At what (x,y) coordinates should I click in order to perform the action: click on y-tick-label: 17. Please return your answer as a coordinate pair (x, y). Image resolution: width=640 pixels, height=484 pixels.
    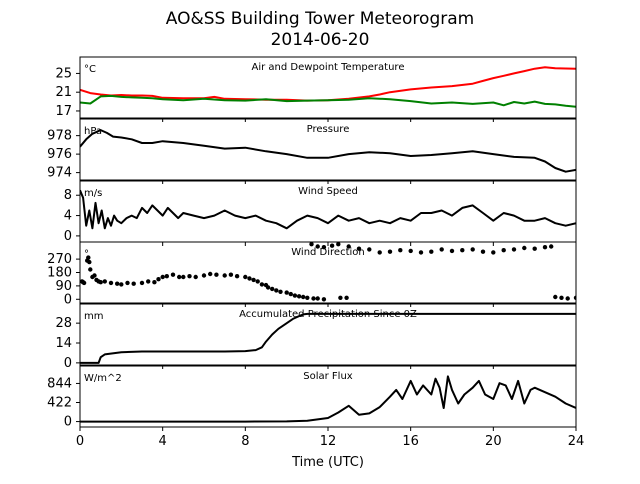
    Looking at the image, I should click on (63, 111).